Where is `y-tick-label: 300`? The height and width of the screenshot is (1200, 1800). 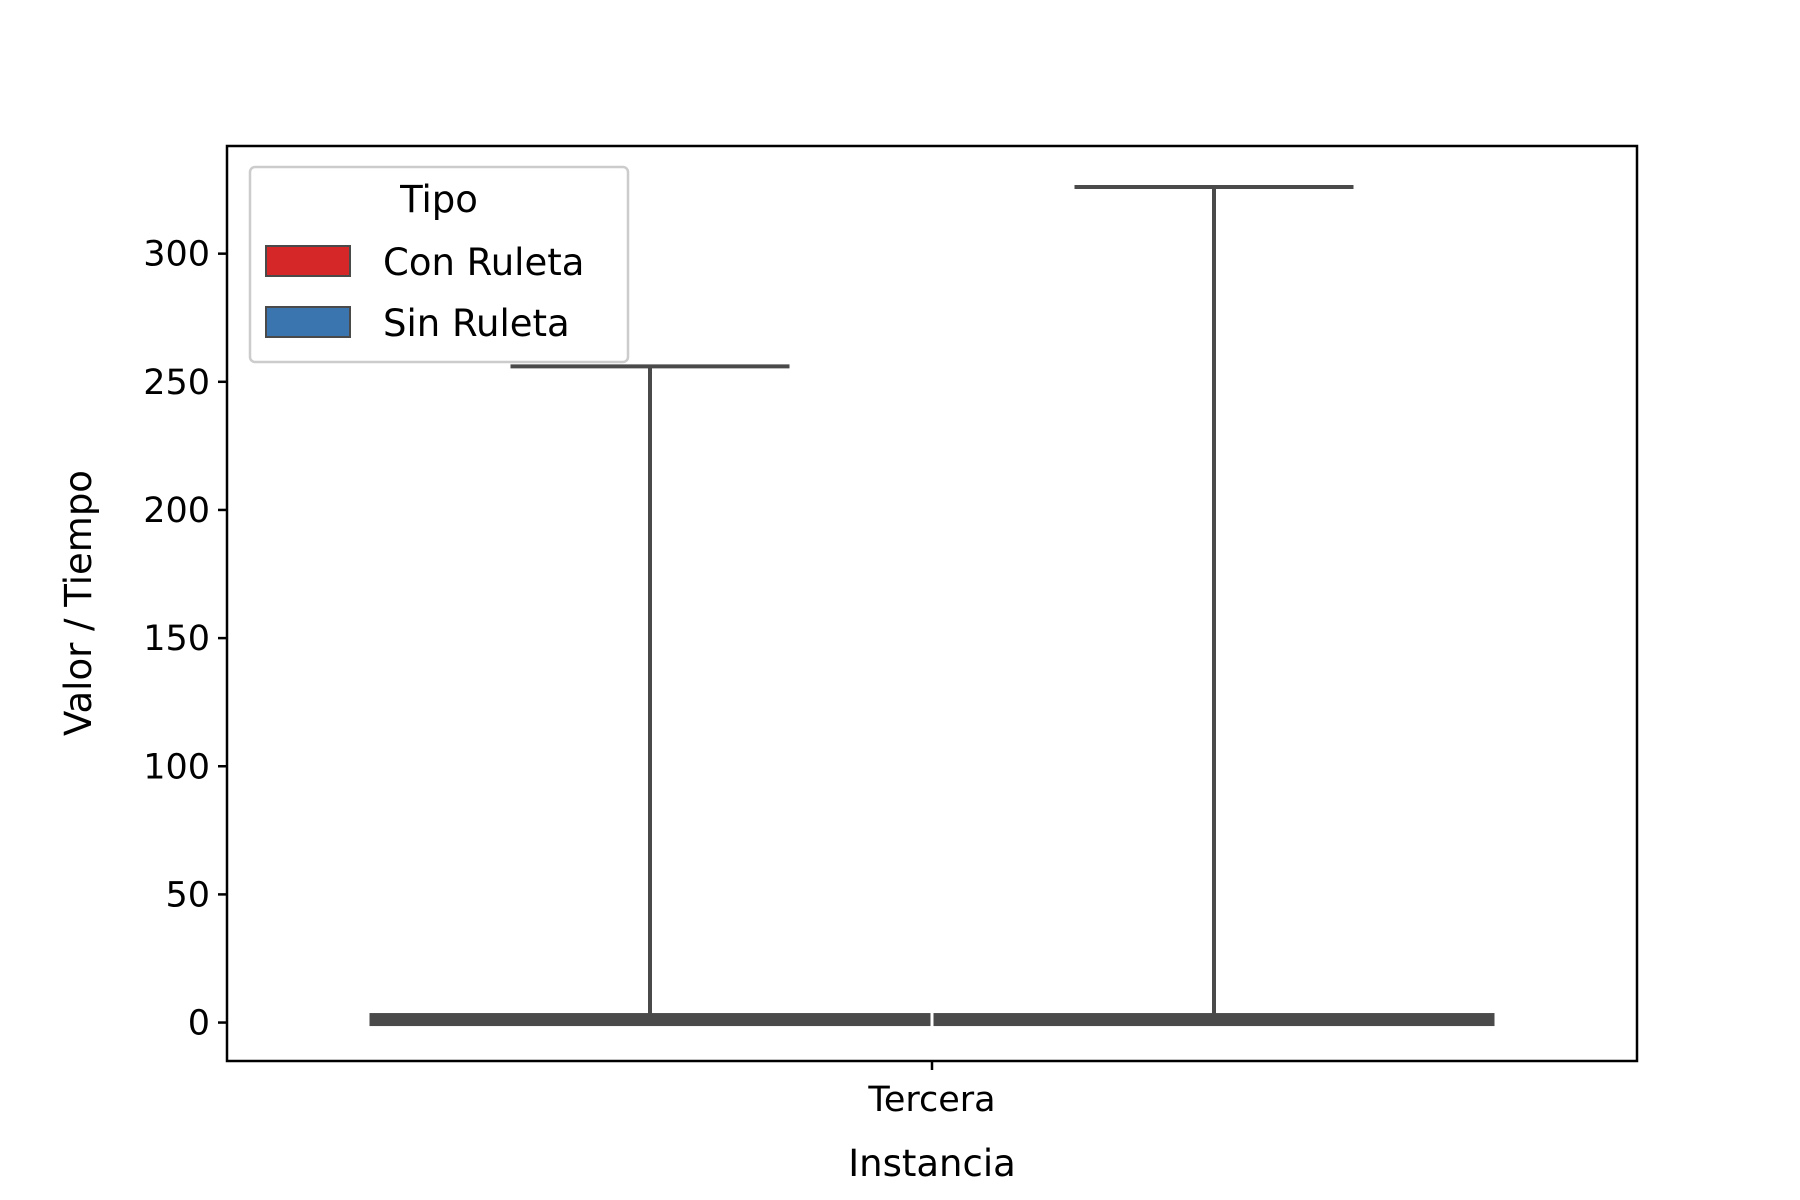 y-tick-label: 300 is located at coordinates (176, 255).